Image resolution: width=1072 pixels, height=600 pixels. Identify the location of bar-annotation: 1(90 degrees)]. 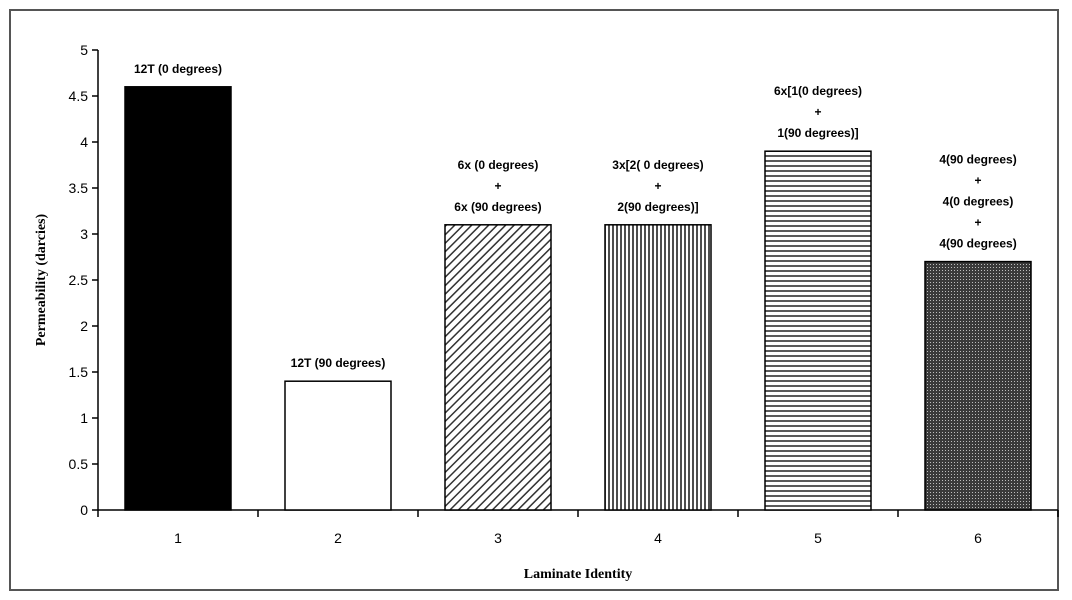
(817, 133).